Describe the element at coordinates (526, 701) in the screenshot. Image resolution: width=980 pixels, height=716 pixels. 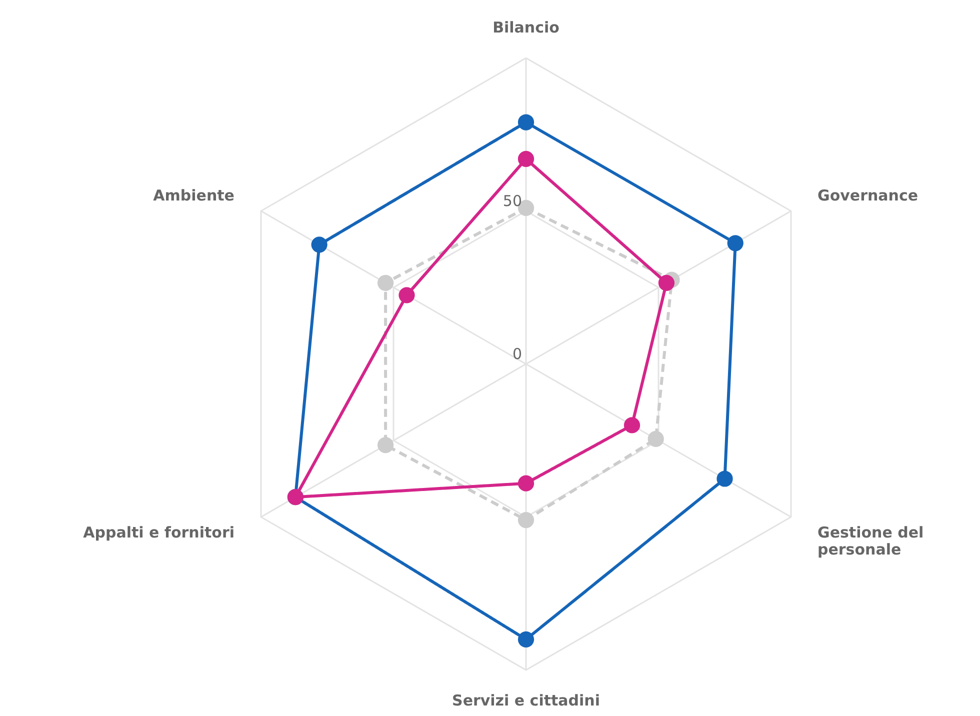
I see `spoke-label: Servizi e cittadini` at that location.